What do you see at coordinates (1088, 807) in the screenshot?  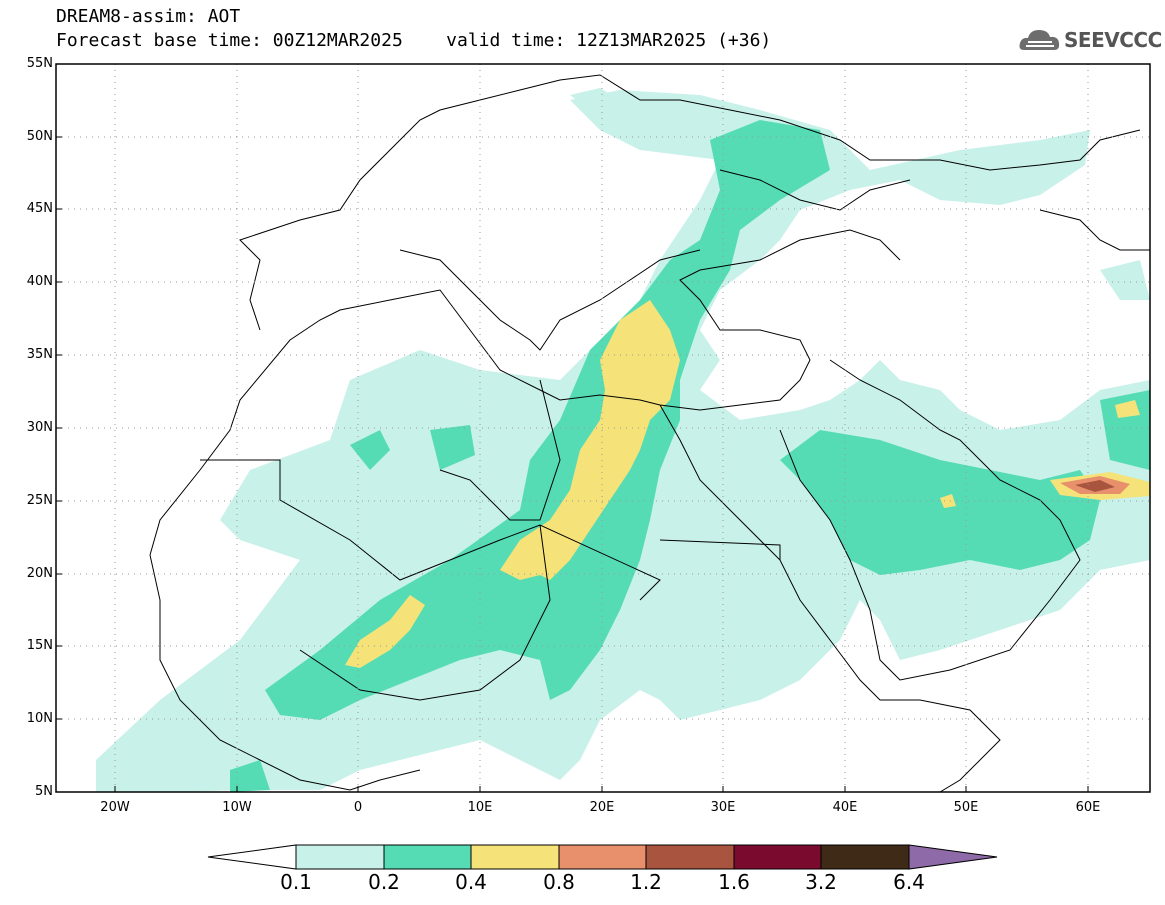 I see `lon-label-60e: 60E` at bounding box center [1088, 807].